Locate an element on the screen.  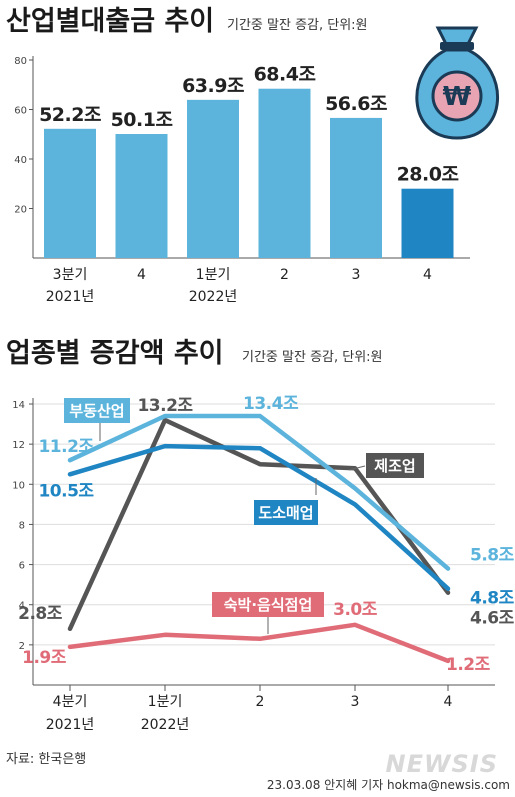
bar-category-label: 1분기 is located at coordinates (213, 275).